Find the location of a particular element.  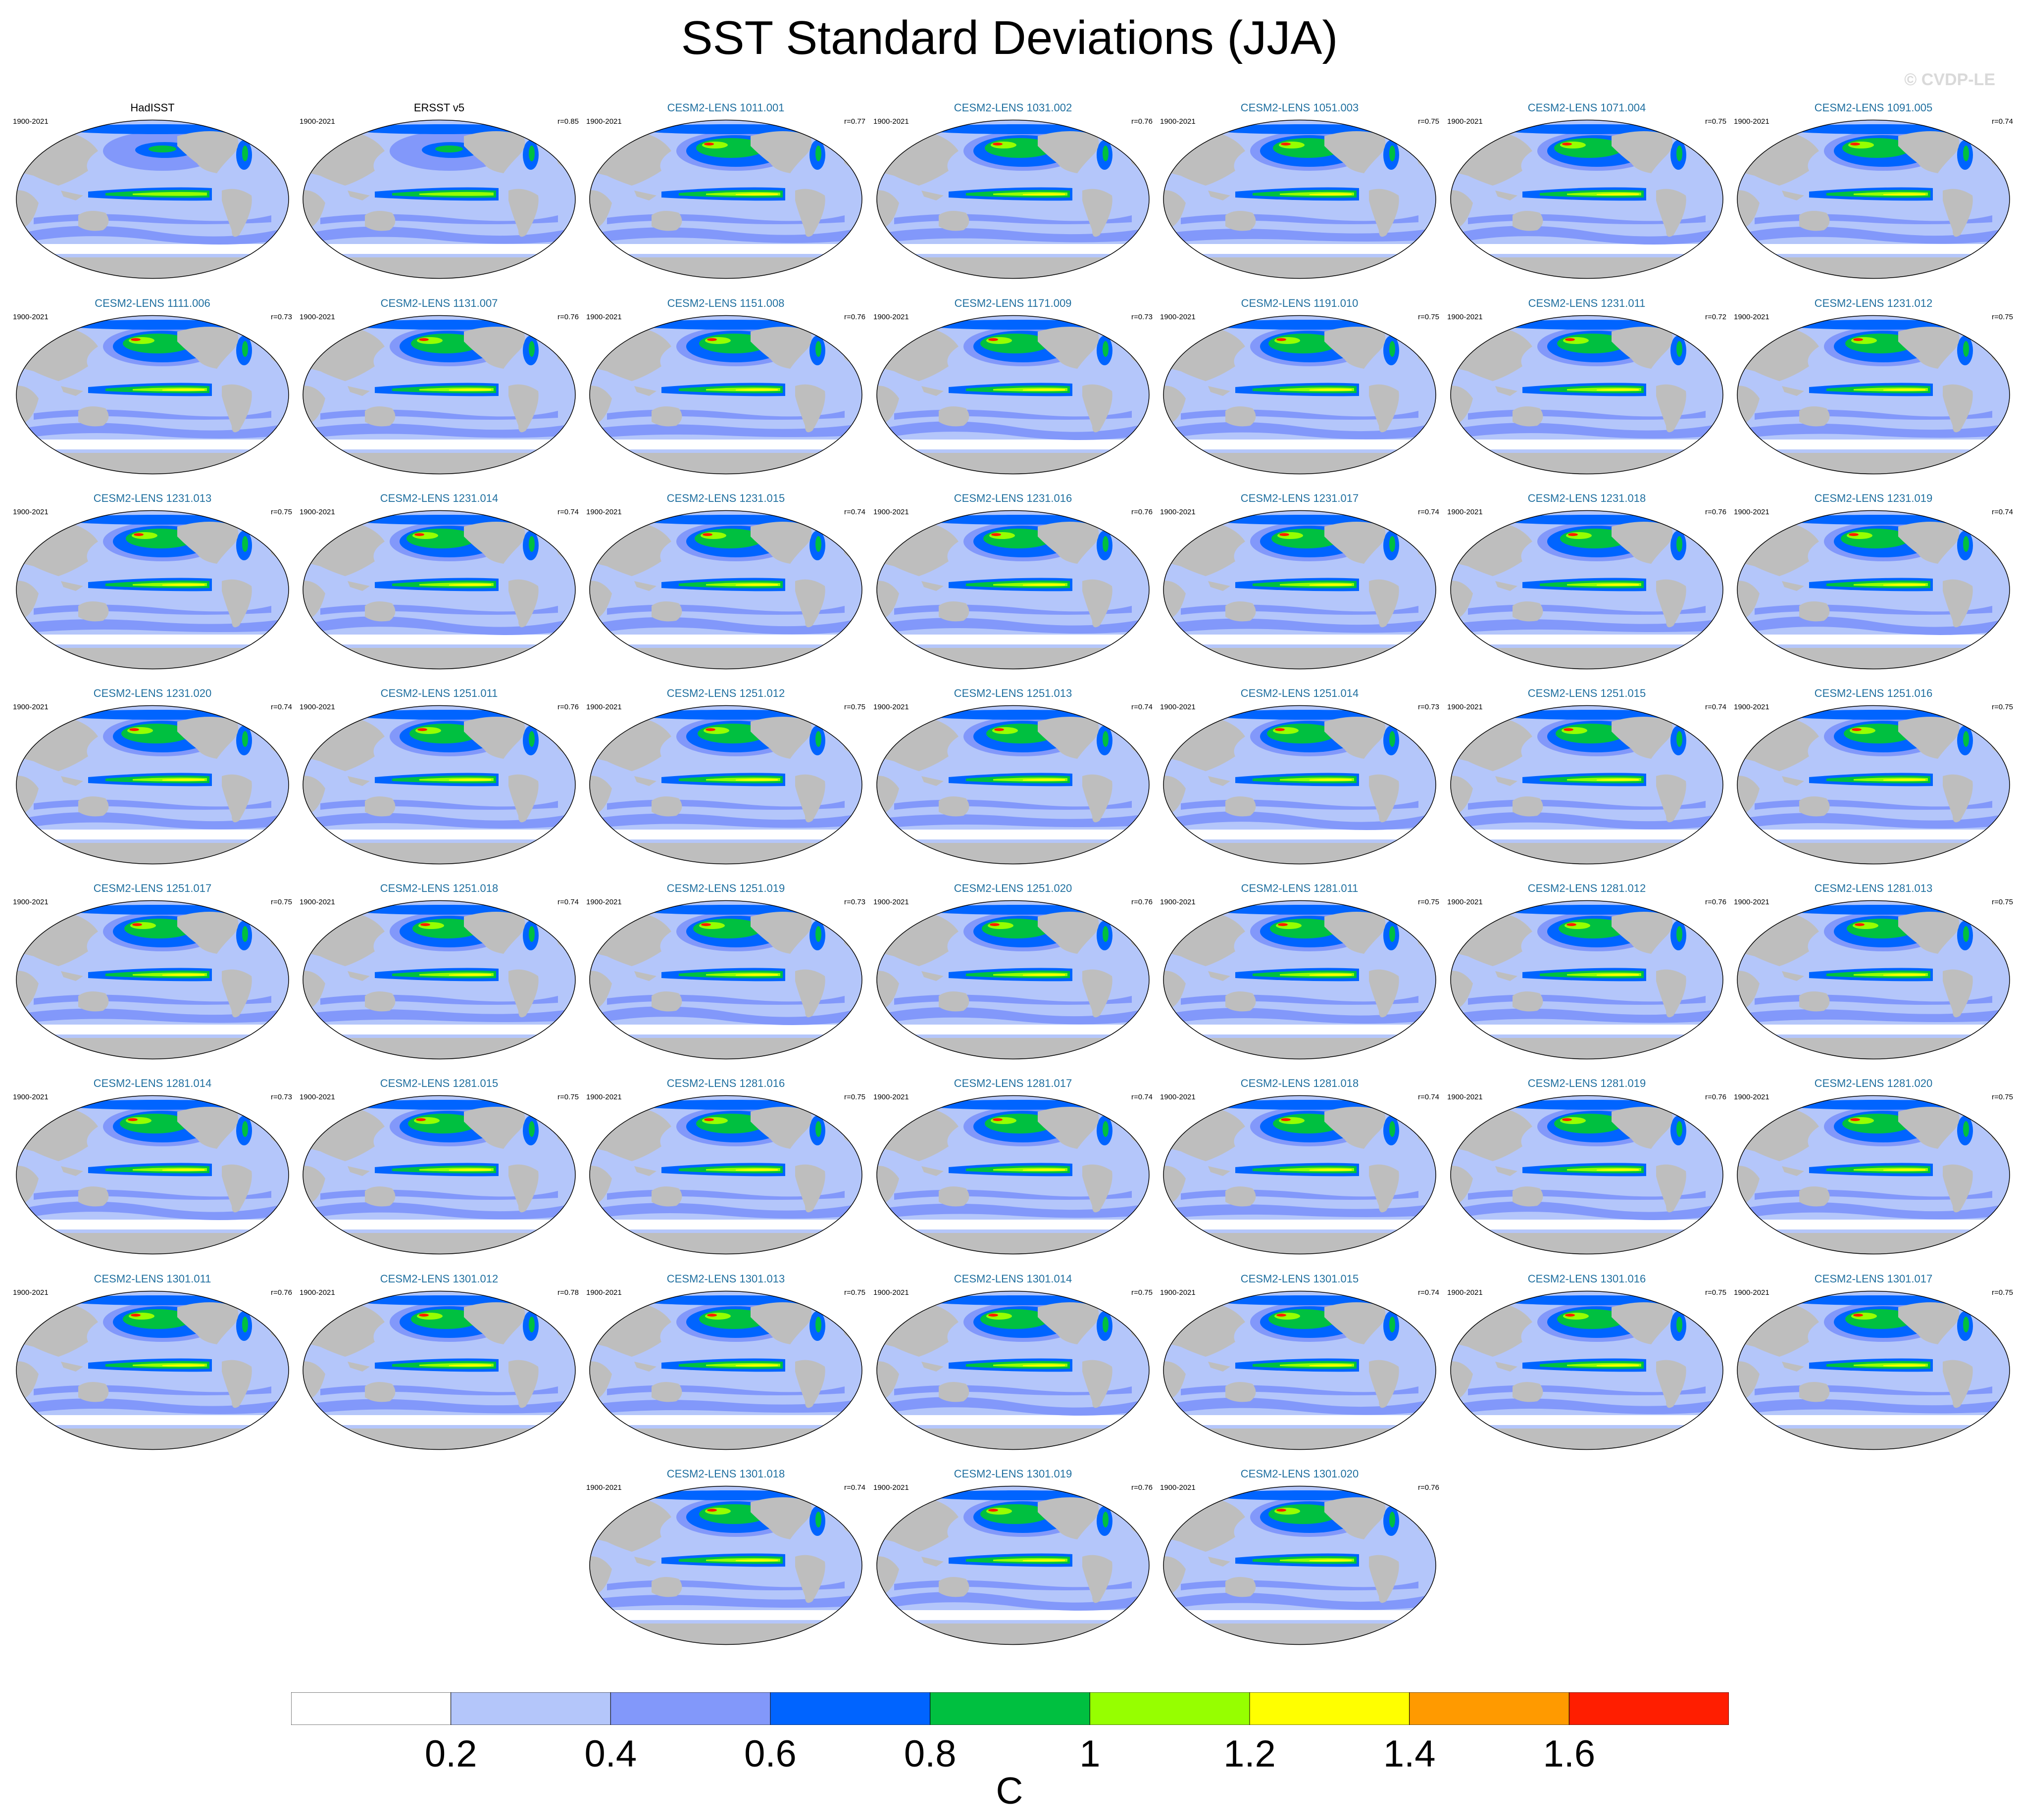

map-panel: CESM2-LENS 1301.016 1900-2021 r=0.75 is located at coordinates (1586, 1363).